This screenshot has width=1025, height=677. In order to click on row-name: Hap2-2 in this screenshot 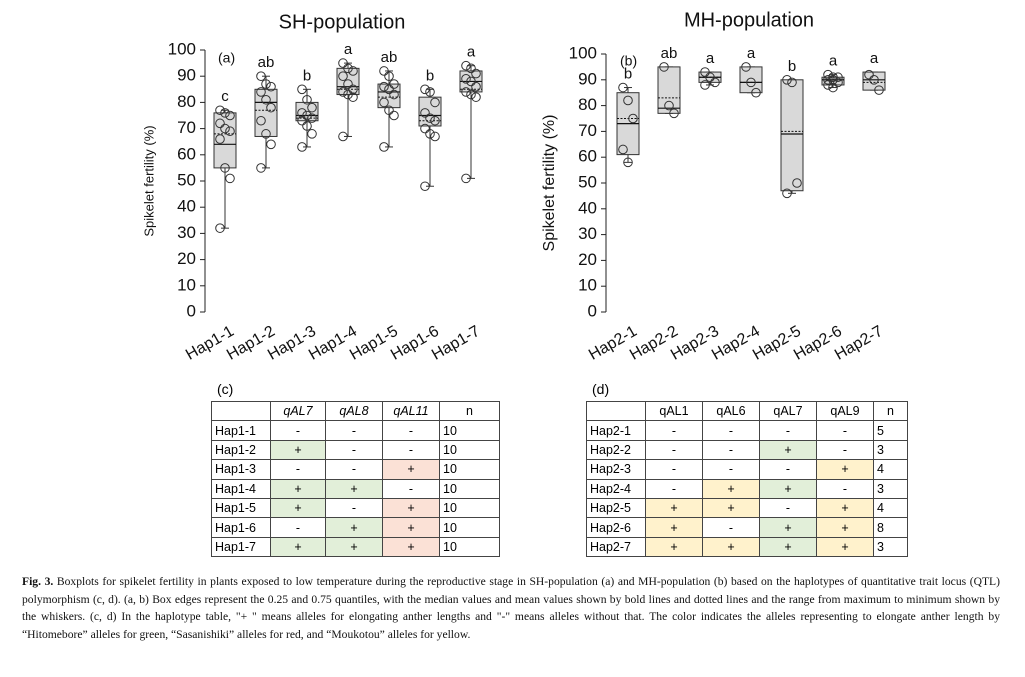, I will do `click(616, 450)`.